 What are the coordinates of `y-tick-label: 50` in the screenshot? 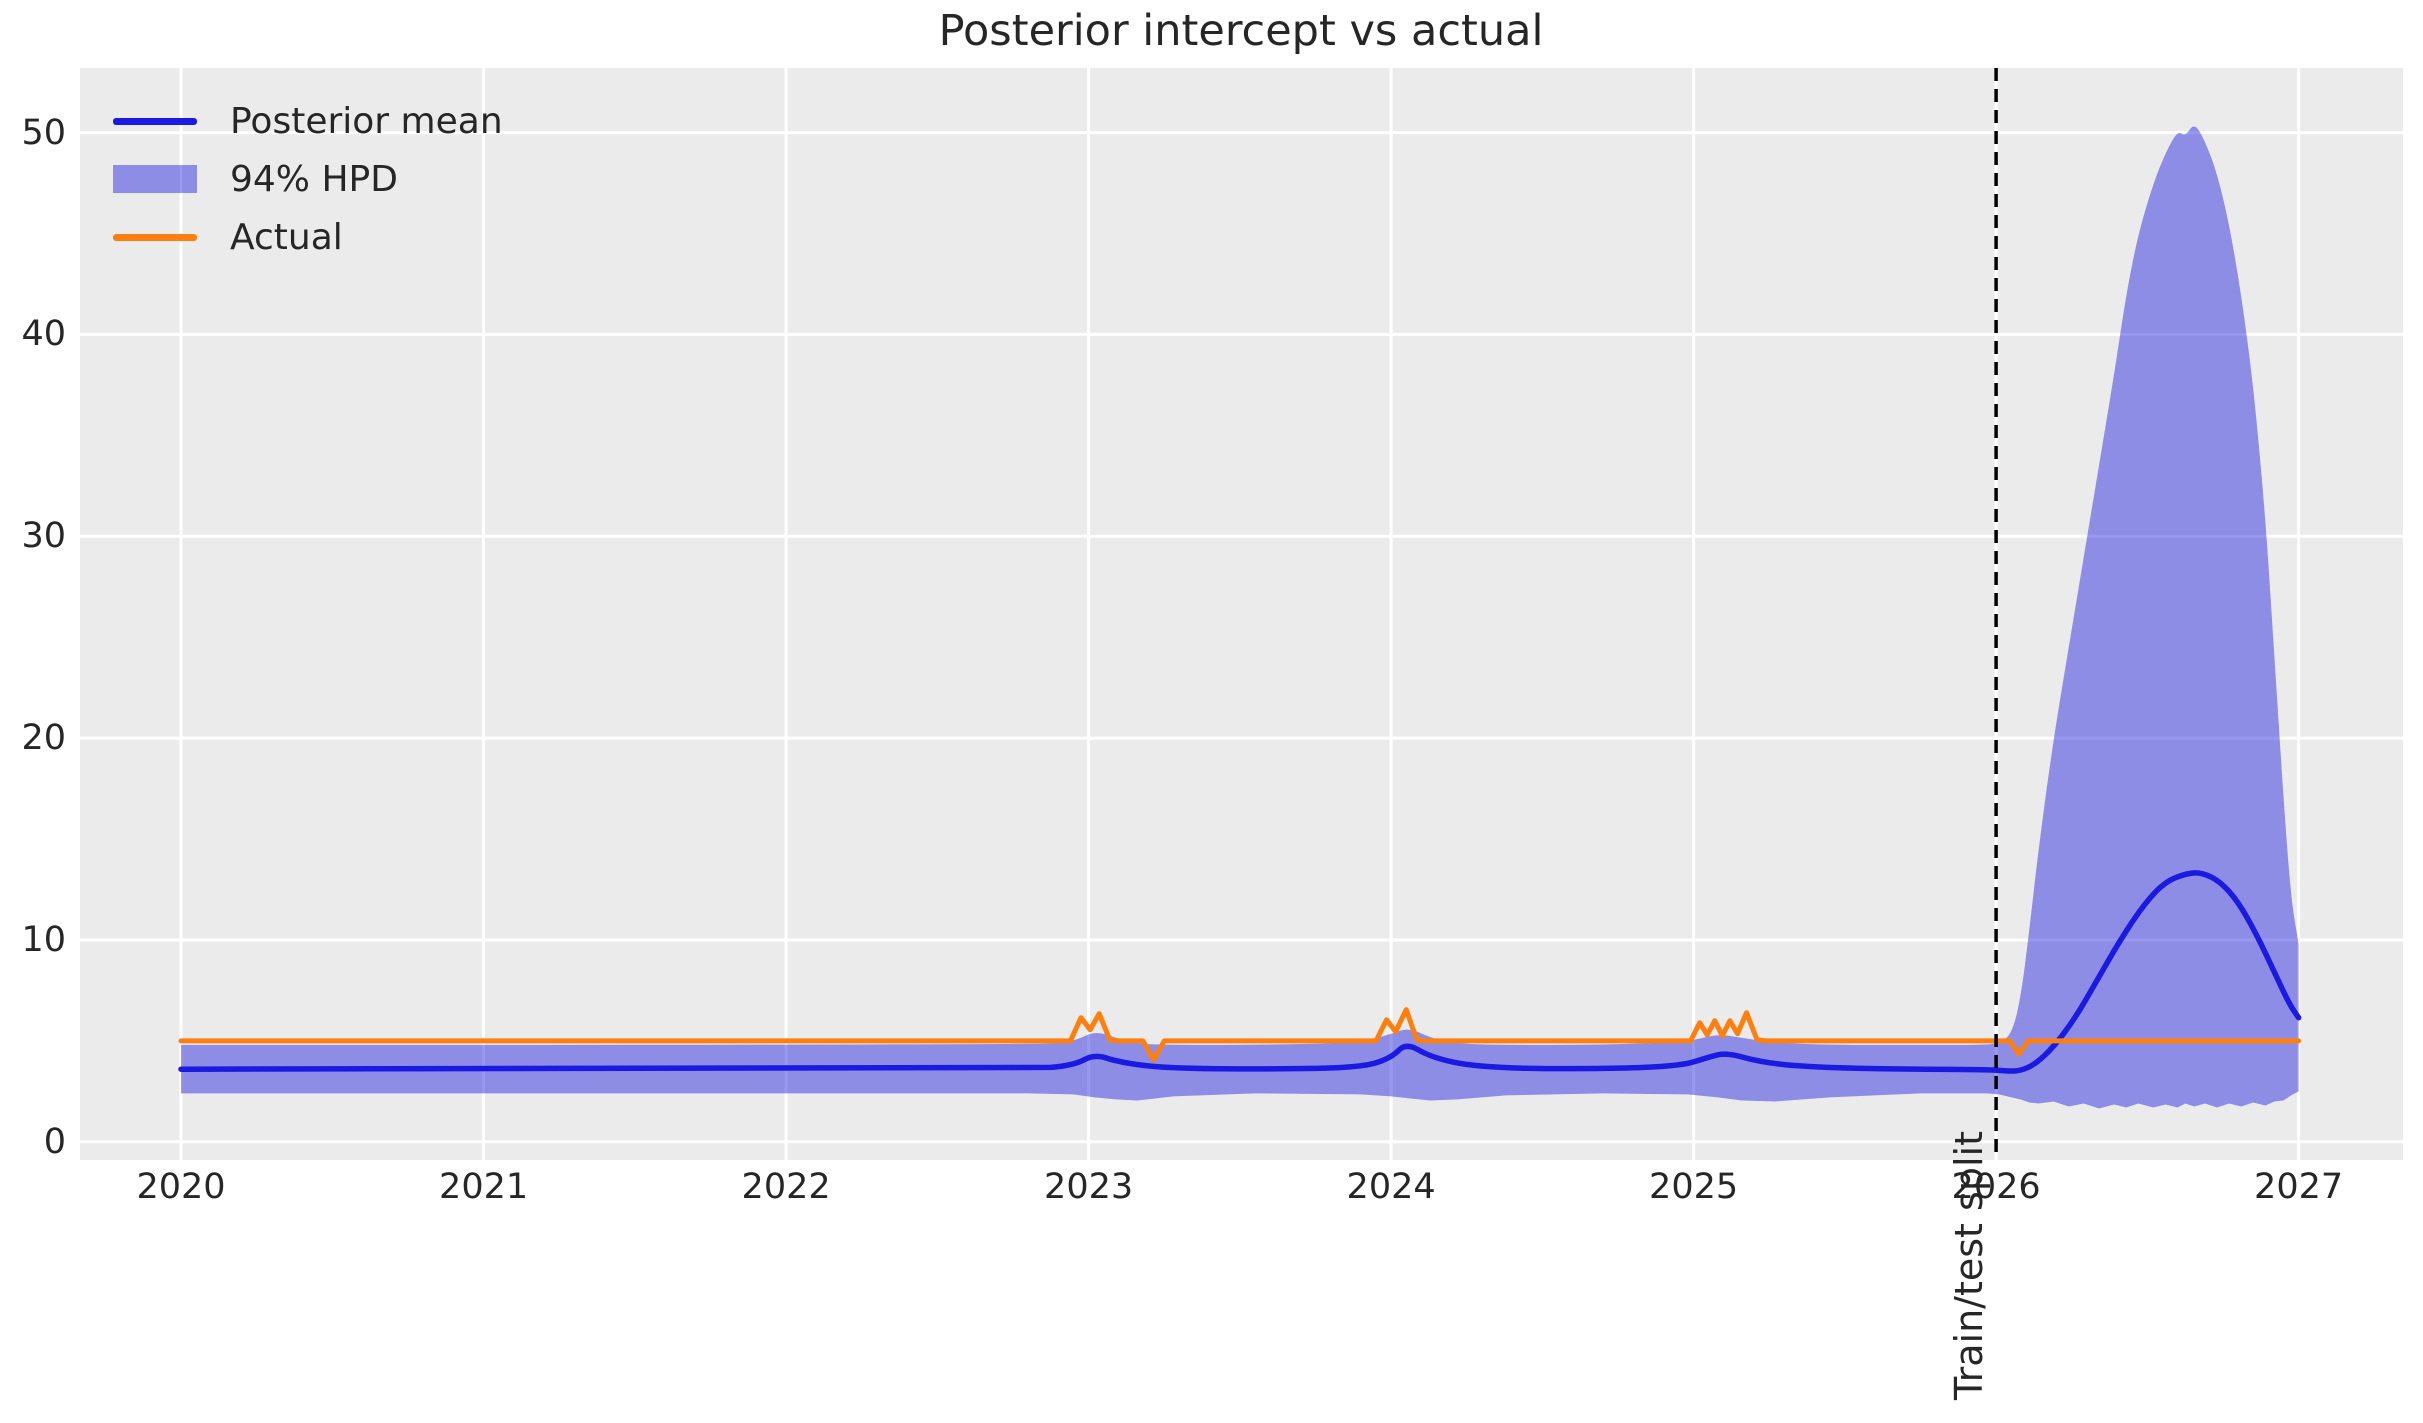 It's located at (43, 132).